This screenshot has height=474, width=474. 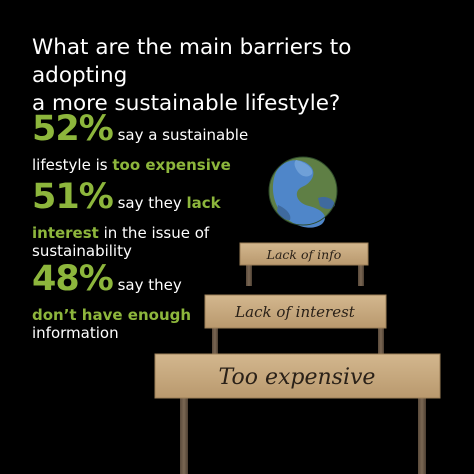 What do you see at coordinates (203, 203) in the screenshot?
I see `stat-highlight: lack` at bounding box center [203, 203].